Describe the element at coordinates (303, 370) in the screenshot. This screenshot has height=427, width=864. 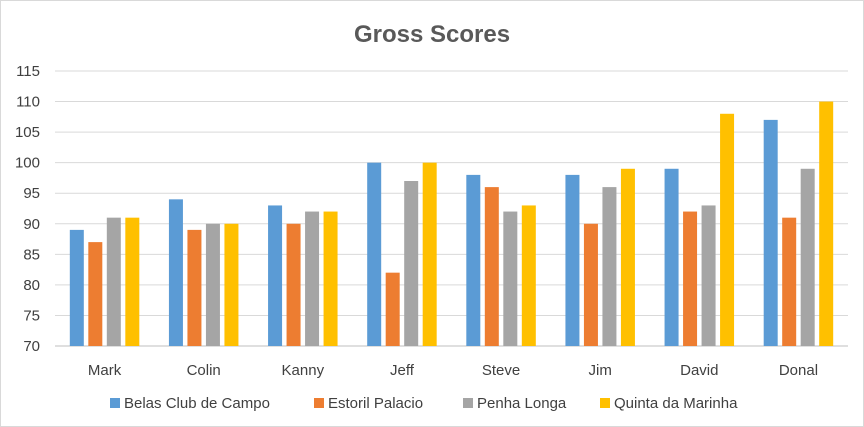
I see `x-tick-label: Kanny` at that location.